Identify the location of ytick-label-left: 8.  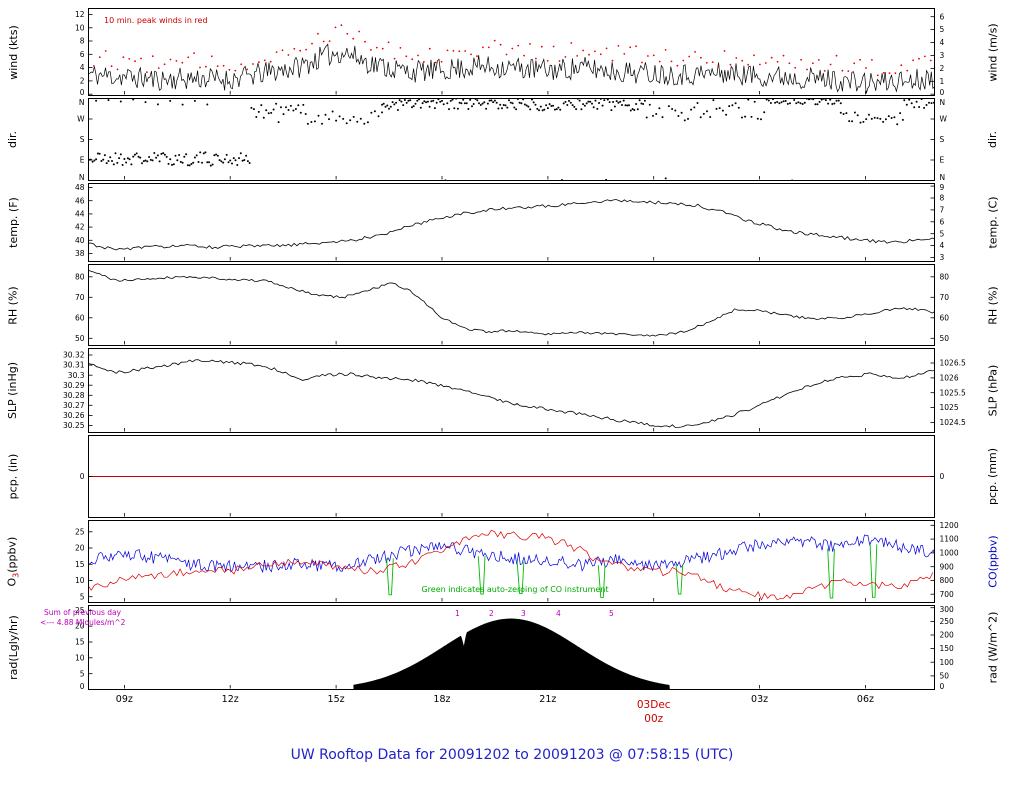
(82, 41).